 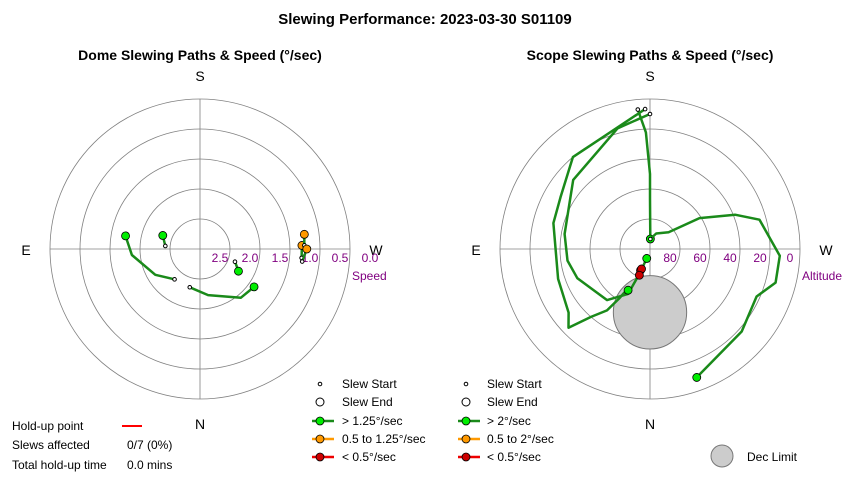 What do you see at coordinates (25, 250) in the screenshot?
I see `dome-compass-e: E` at bounding box center [25, 250].